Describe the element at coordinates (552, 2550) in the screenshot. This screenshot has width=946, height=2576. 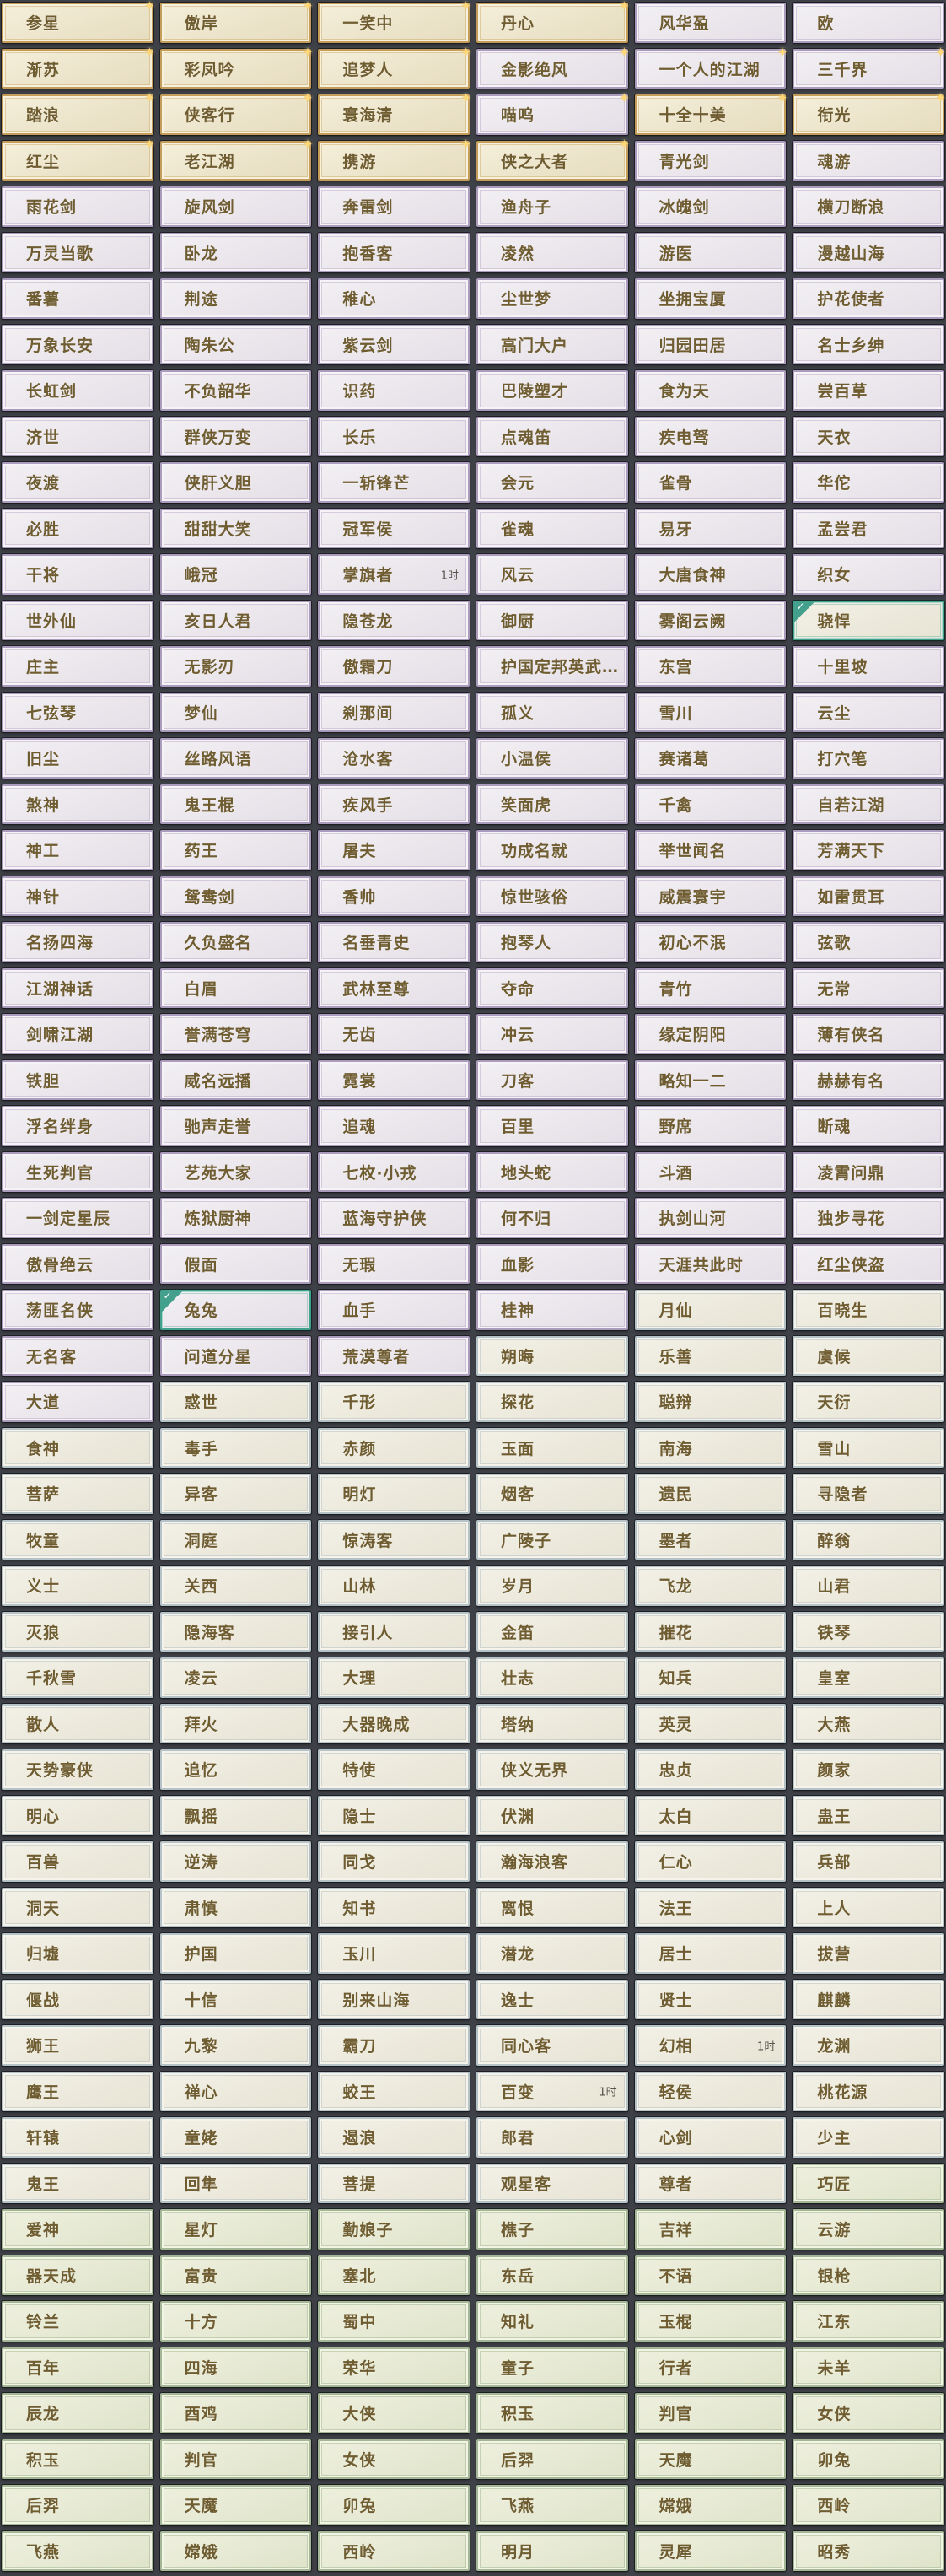
I see `title-cell: 明月` at that location.